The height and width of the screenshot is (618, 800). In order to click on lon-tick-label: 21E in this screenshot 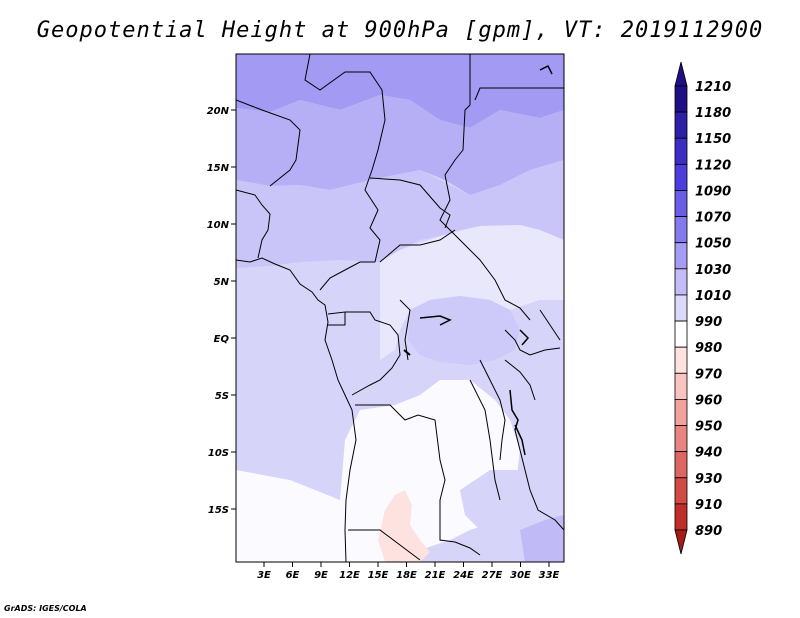, I will do `click(435, 575)`.